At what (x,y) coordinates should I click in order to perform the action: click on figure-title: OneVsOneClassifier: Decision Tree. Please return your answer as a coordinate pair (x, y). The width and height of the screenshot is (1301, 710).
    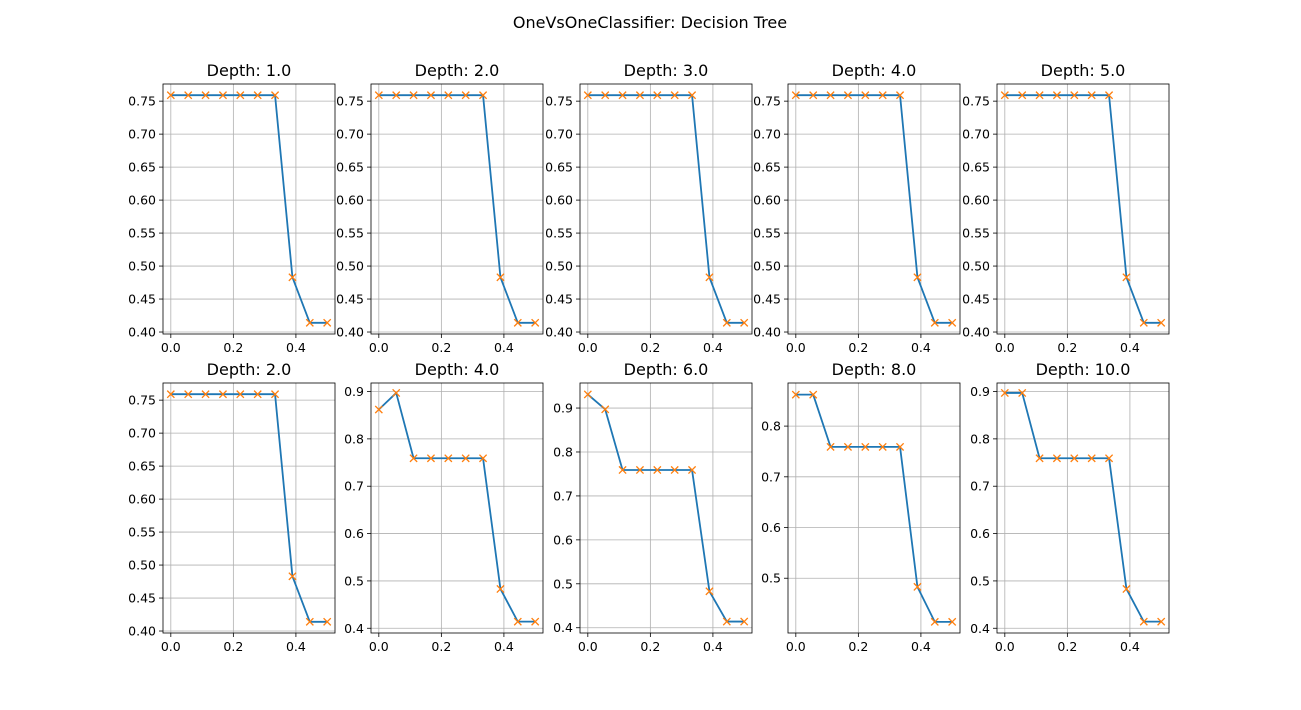
    Looking at the image, I should click on (650, 22).